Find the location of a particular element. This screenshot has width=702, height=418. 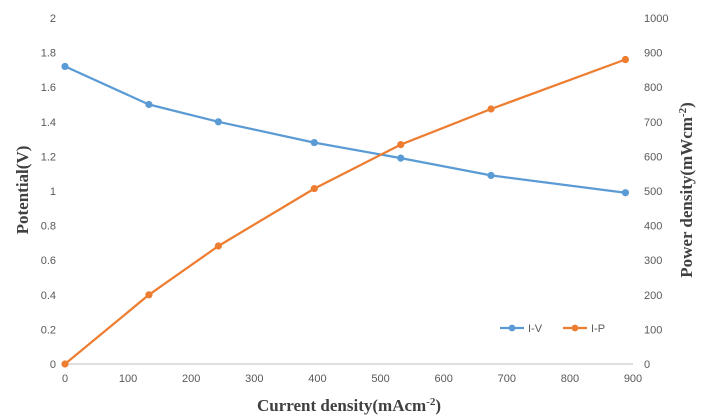

y-left-axis-title: Potential(V) is located at coordinates (22, 190).